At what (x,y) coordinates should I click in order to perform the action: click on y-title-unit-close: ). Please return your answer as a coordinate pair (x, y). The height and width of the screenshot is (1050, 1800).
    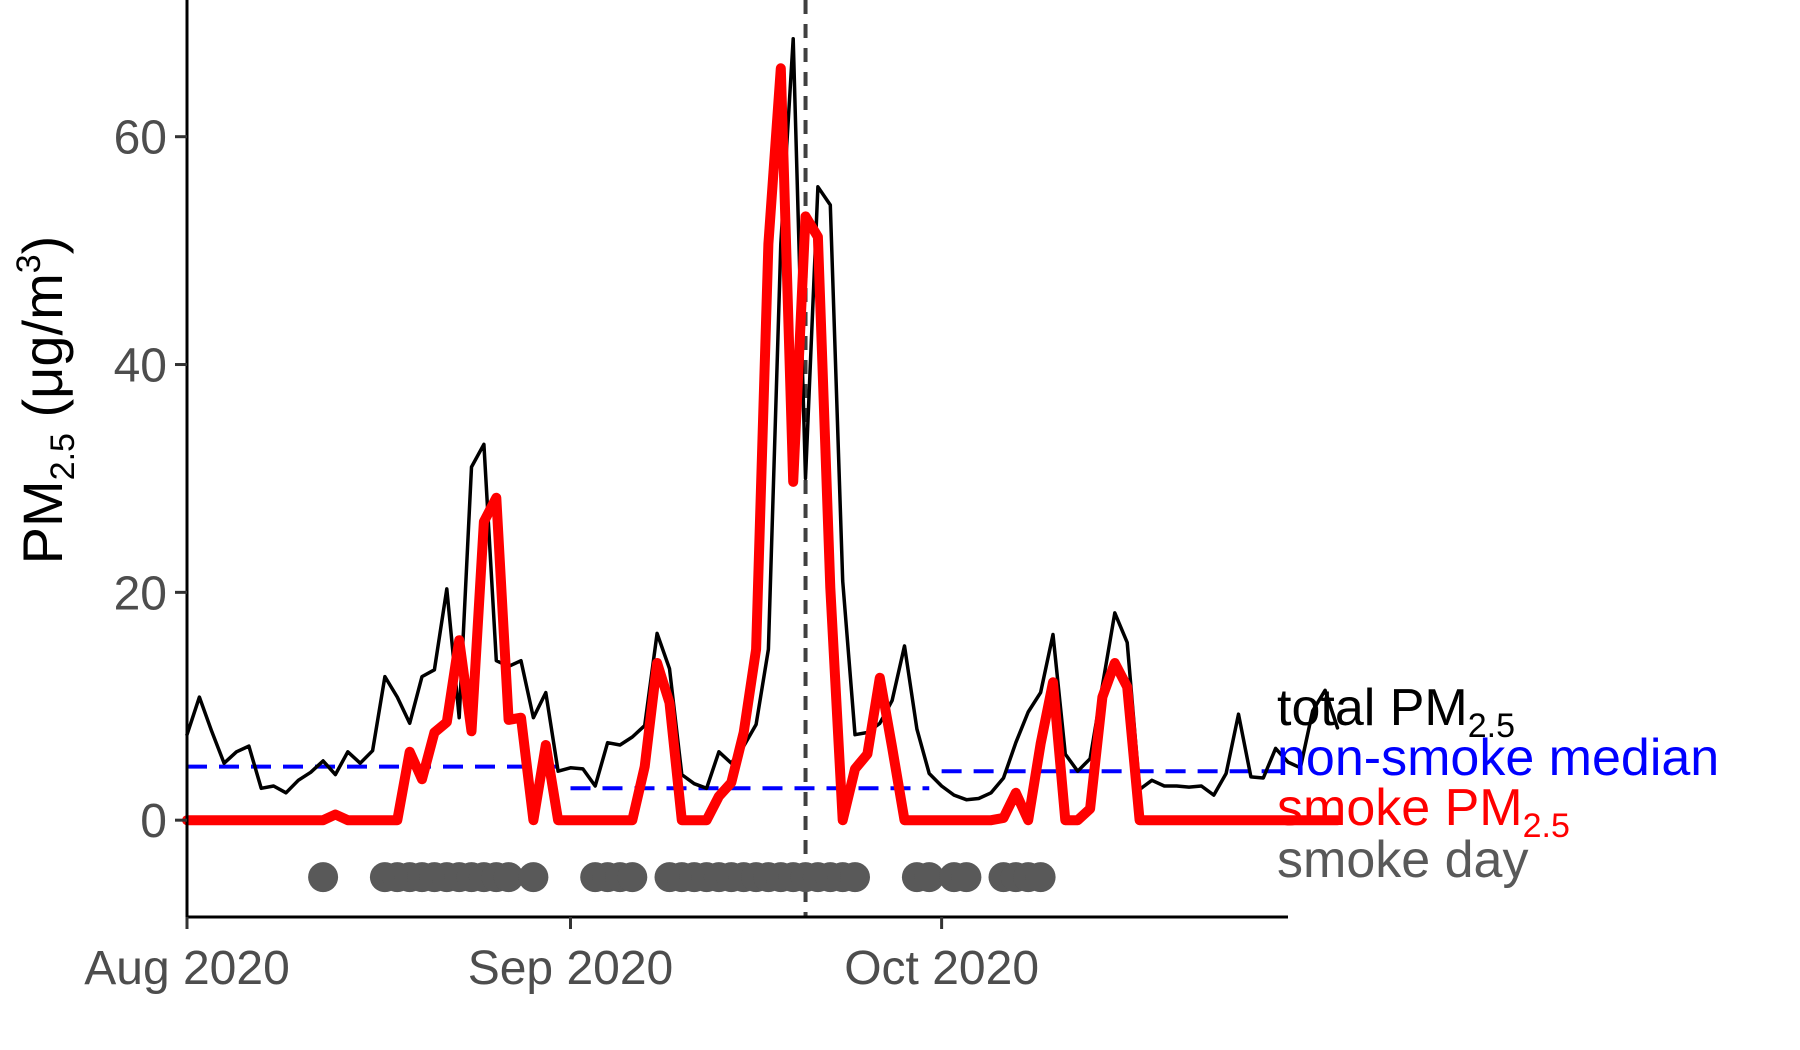
    Looking at the image, I should click on (42, 245).